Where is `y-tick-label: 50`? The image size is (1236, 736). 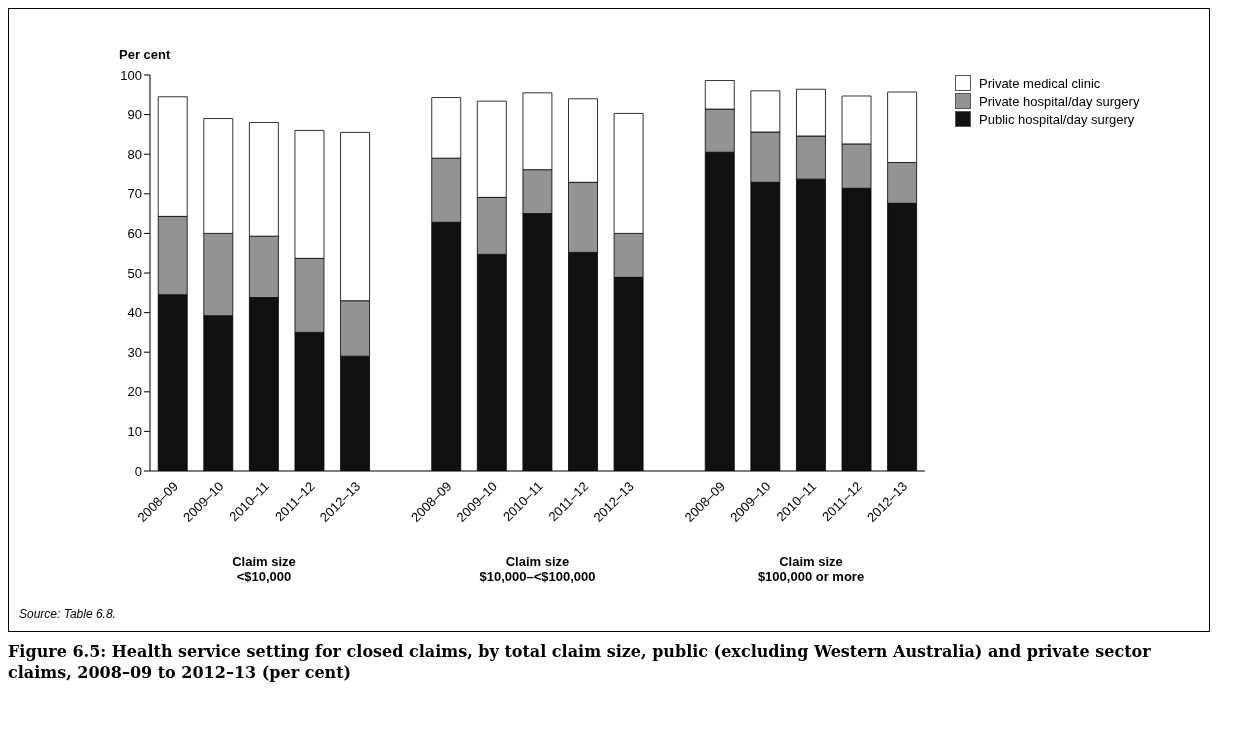 y-tick-label: 50 is located at coordinates (134, 273).